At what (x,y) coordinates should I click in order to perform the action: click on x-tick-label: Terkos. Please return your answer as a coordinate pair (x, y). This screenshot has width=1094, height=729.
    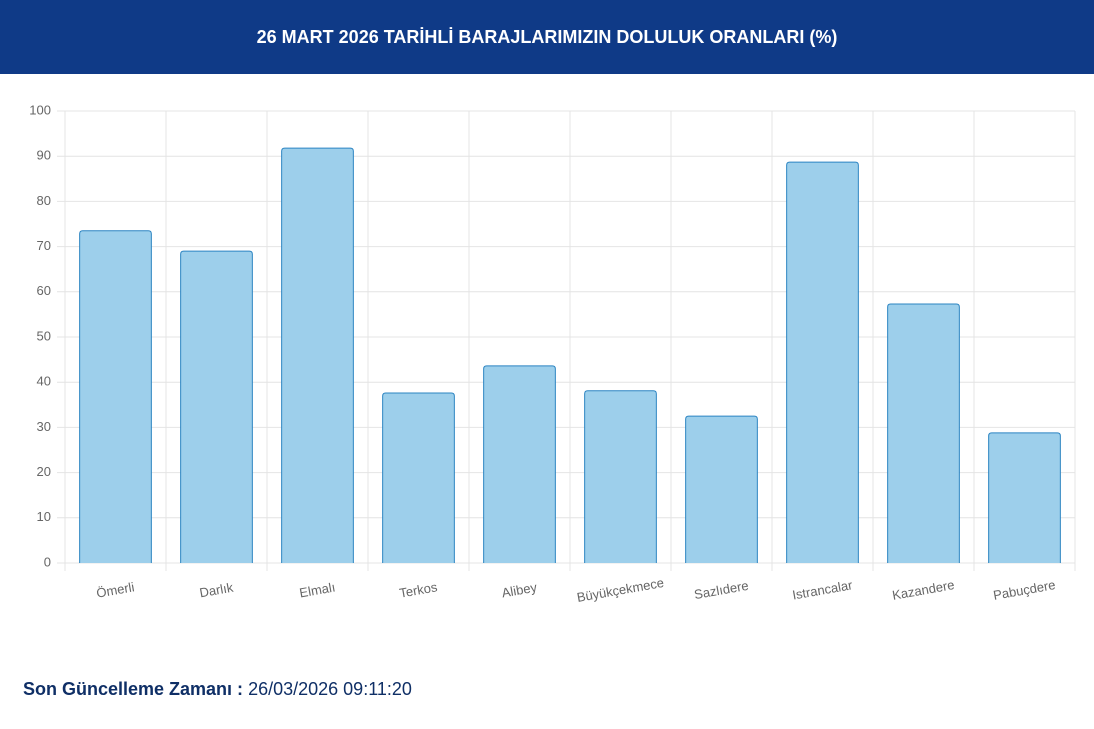
    Looking at the image, I should click on (418, 590).